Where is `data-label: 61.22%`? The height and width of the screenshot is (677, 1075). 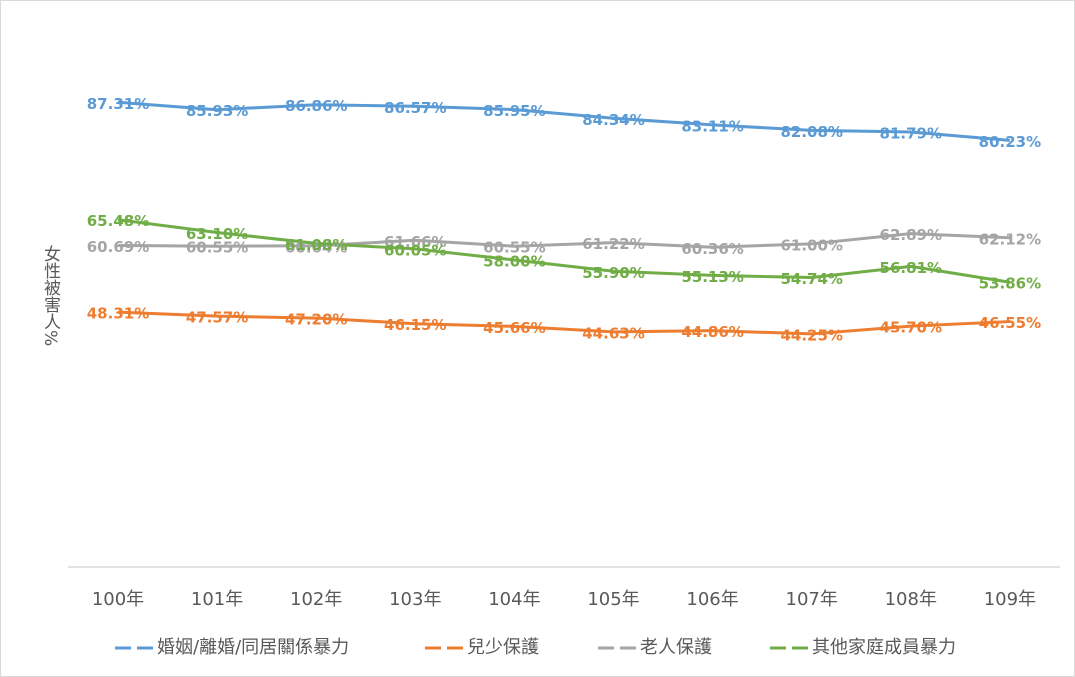 data-label: 61.22% is located at coordinates (613, 244).